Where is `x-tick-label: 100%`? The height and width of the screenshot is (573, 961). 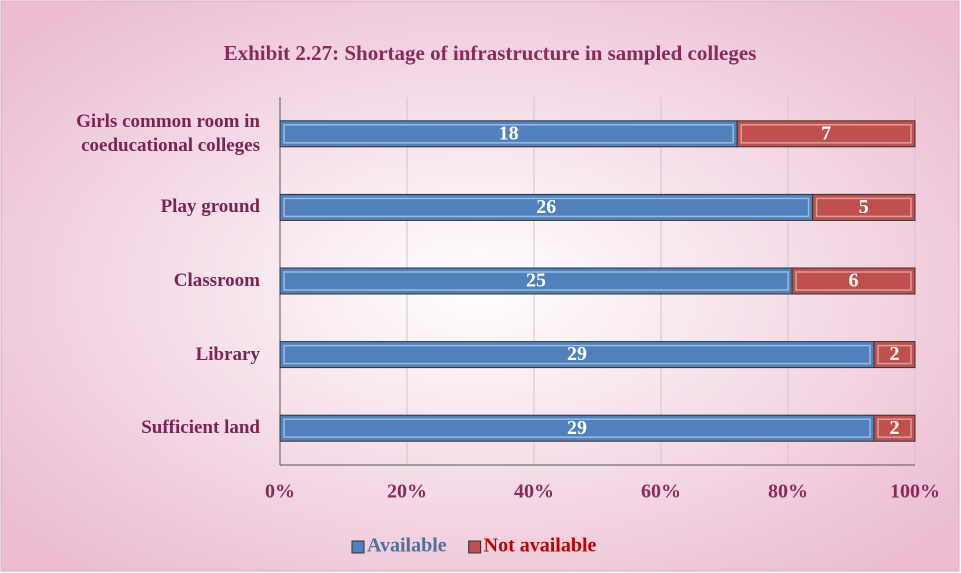 x-tick-label: 100% is located at coordinates (915, 492).